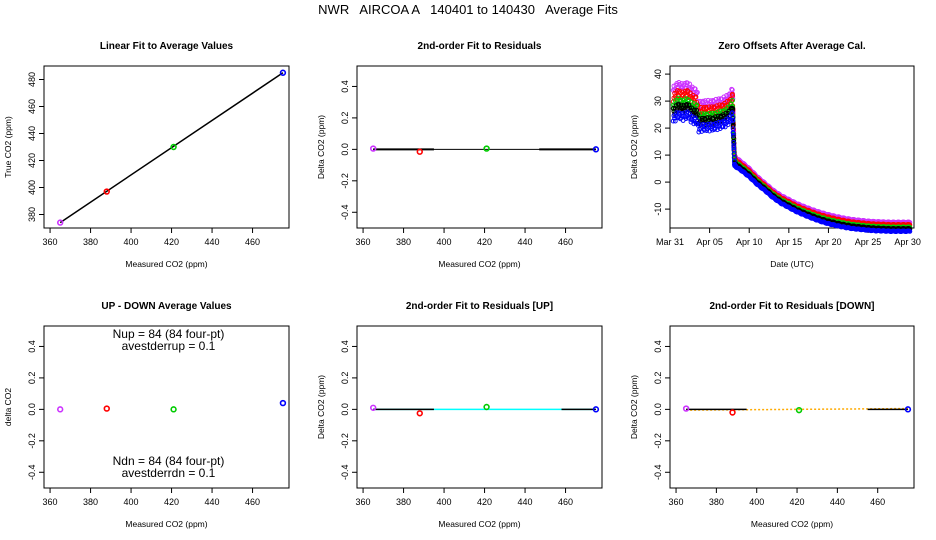 This screenshot has width=936, height=540. I want to click on x-axis-label: Date (UTC), so click(792, 264).